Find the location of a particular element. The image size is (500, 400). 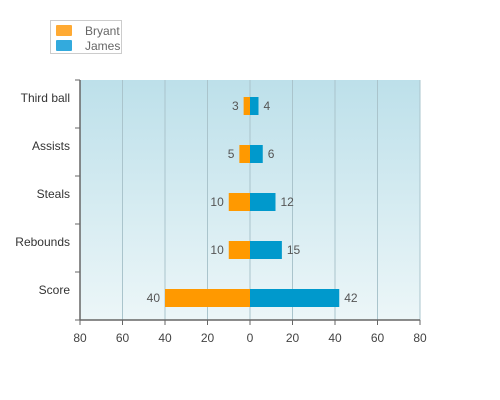

category-label: Steals is located at coordinates (53, 194).